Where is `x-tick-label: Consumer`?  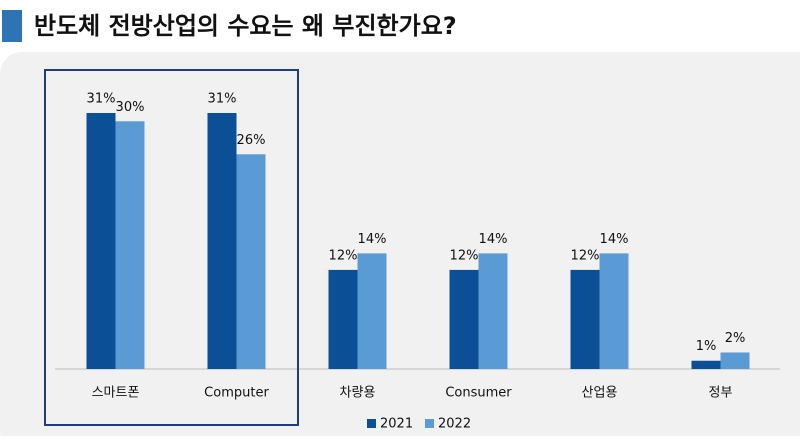
x-tick-label: Consumer is located at coordinates (478, 393).